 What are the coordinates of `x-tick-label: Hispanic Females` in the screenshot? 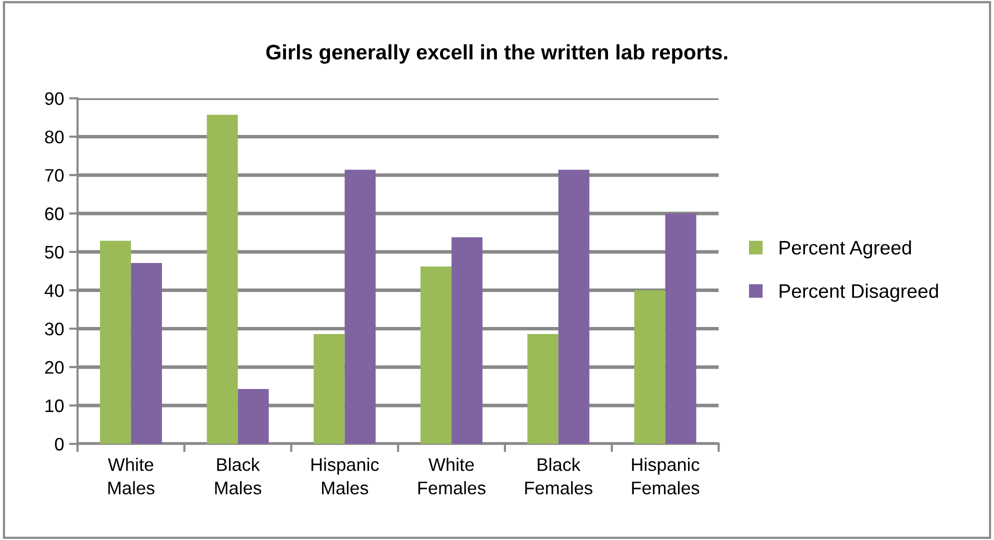 It's located at (666, 476).